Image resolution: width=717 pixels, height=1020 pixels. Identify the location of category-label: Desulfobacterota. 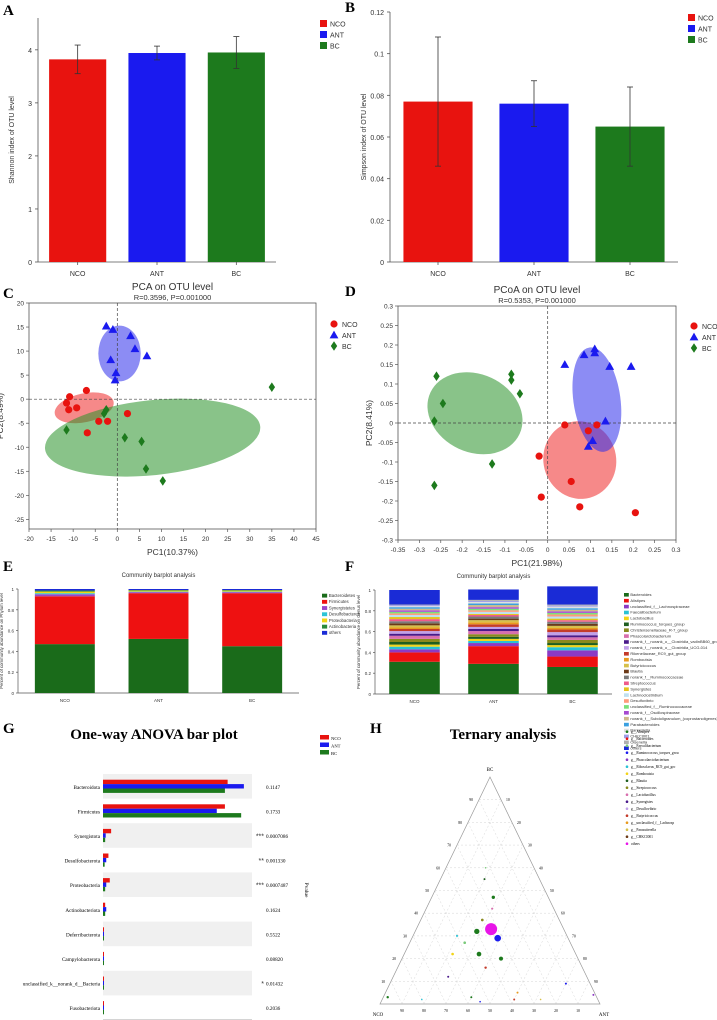
(83, 861).